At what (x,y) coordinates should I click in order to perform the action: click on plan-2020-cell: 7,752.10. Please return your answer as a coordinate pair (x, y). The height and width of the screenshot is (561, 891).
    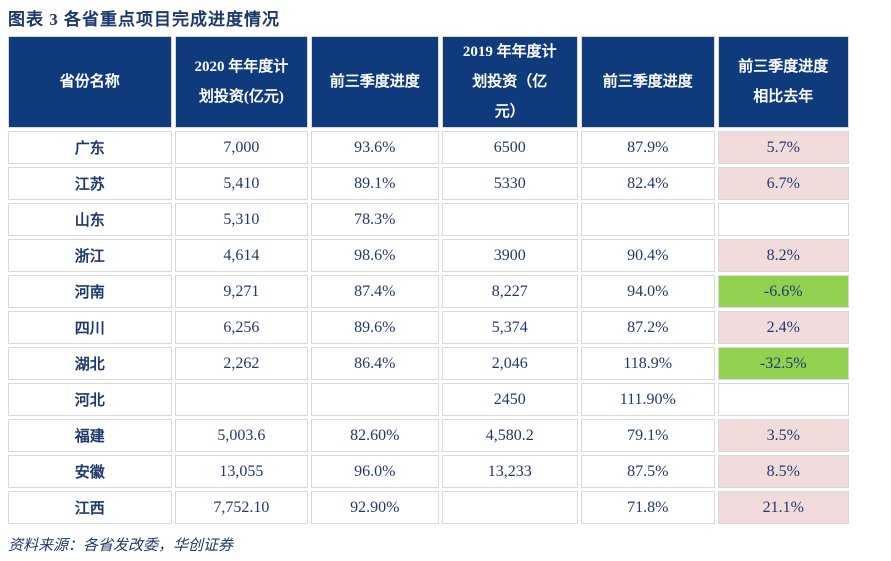
    Looking at the image, I should click on (241, 507).